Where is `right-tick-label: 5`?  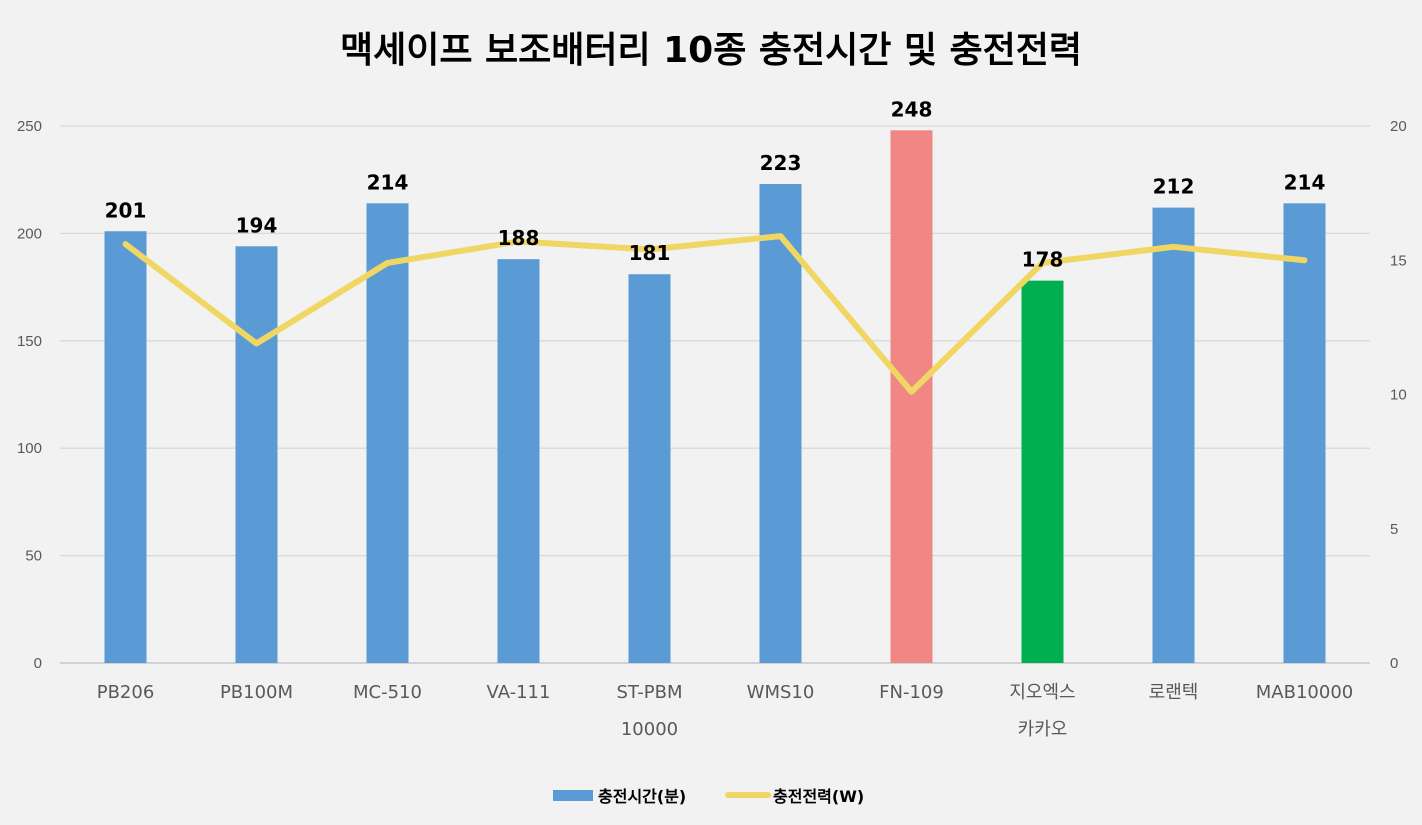
right-tick-label: 5 is located at coordinates (1394, 529).